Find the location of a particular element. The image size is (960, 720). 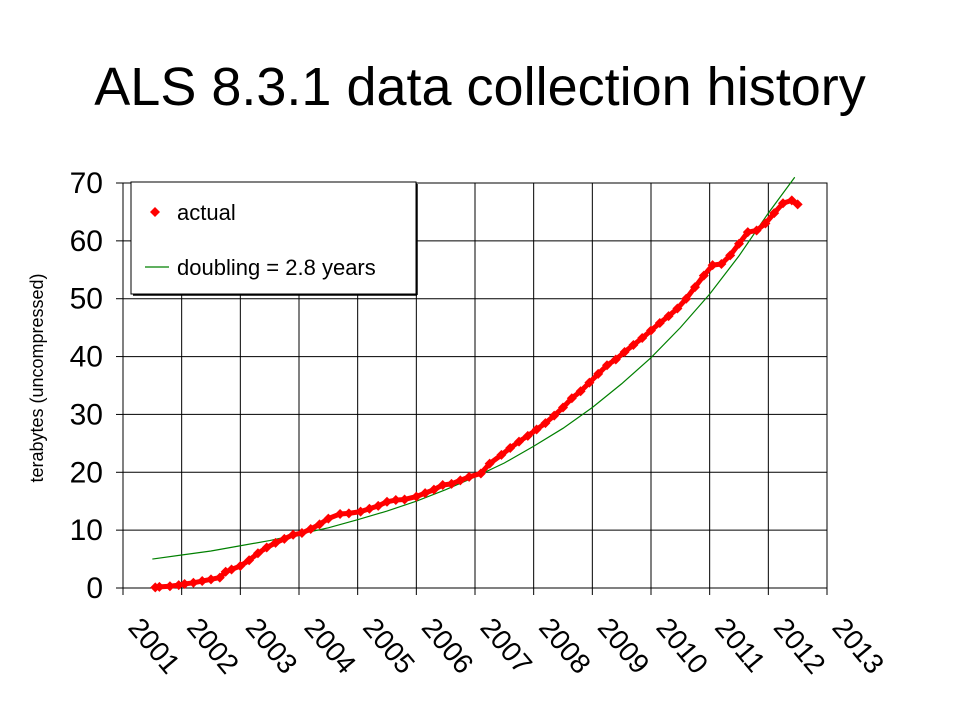

y-axis-label: terabytes (uncompressed) is located at coordinates (37, 377).